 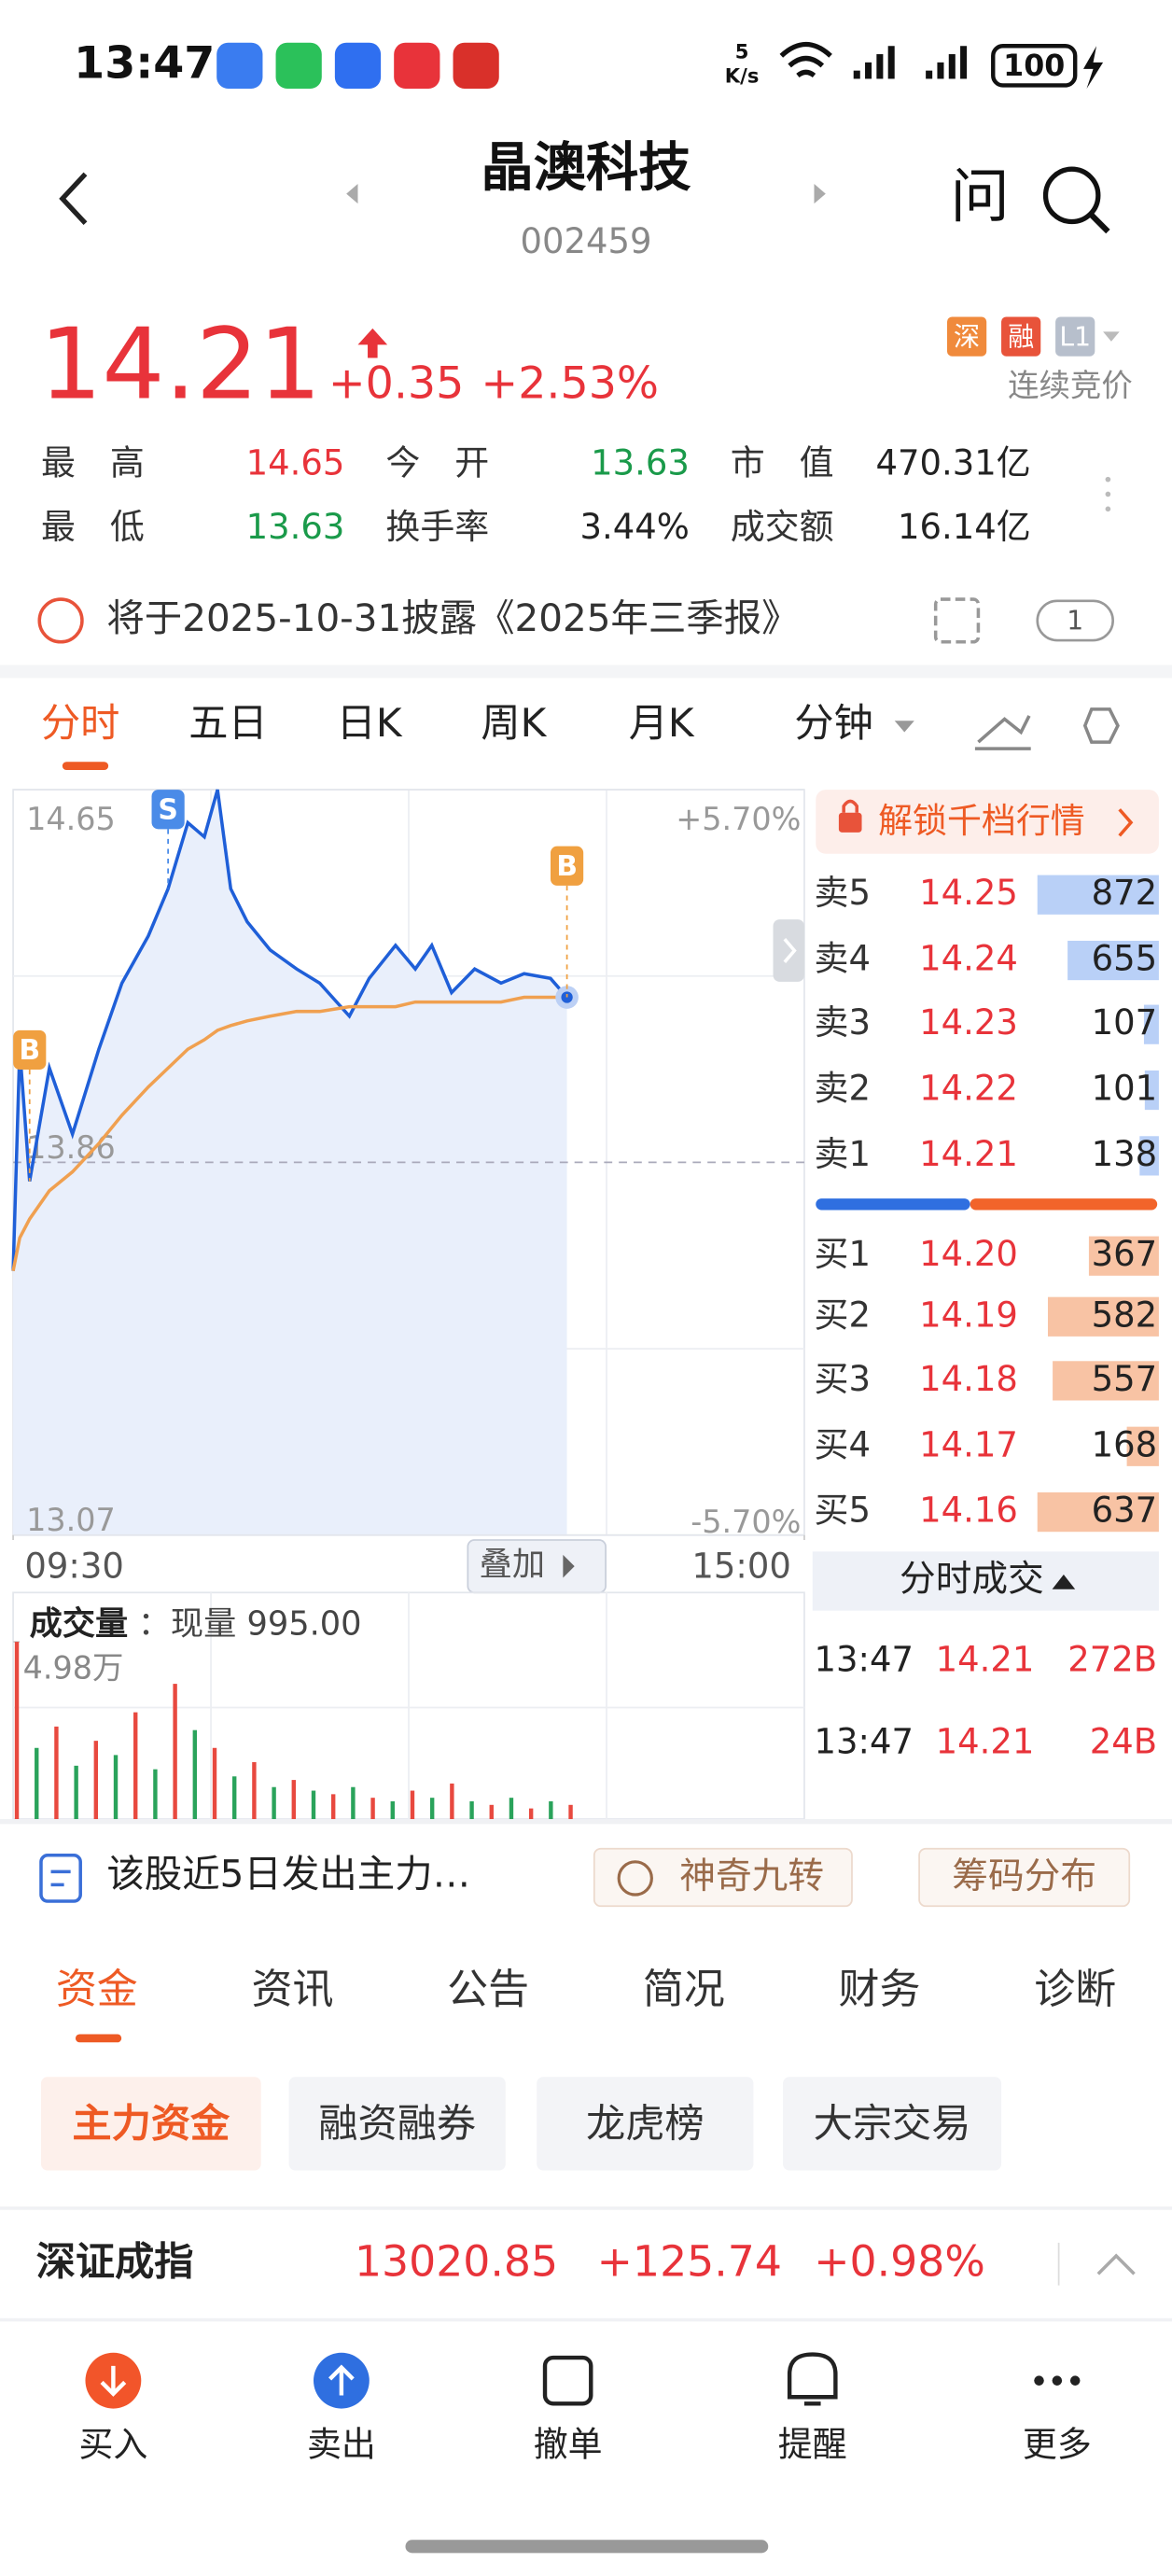 I want to click on chart-tab-active: 分时, so click(x=80, y=723).